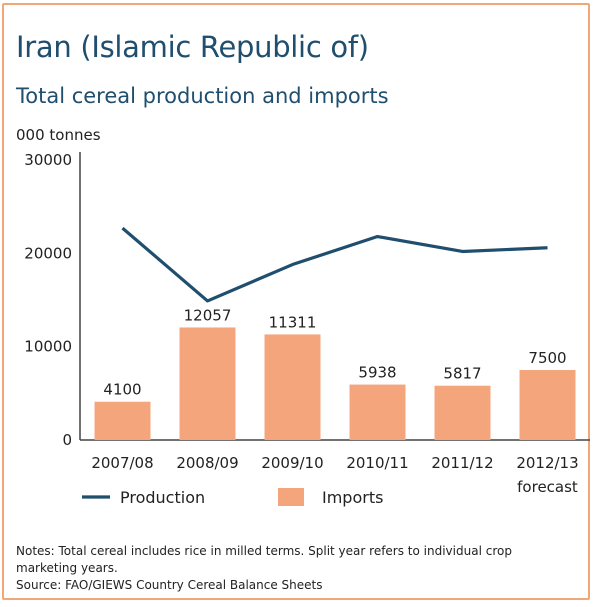  What do you see at coordinates (547, 487) in the screenshot?
I see `x-tick-sublabel: forecast` at bounding box center [547, 487].